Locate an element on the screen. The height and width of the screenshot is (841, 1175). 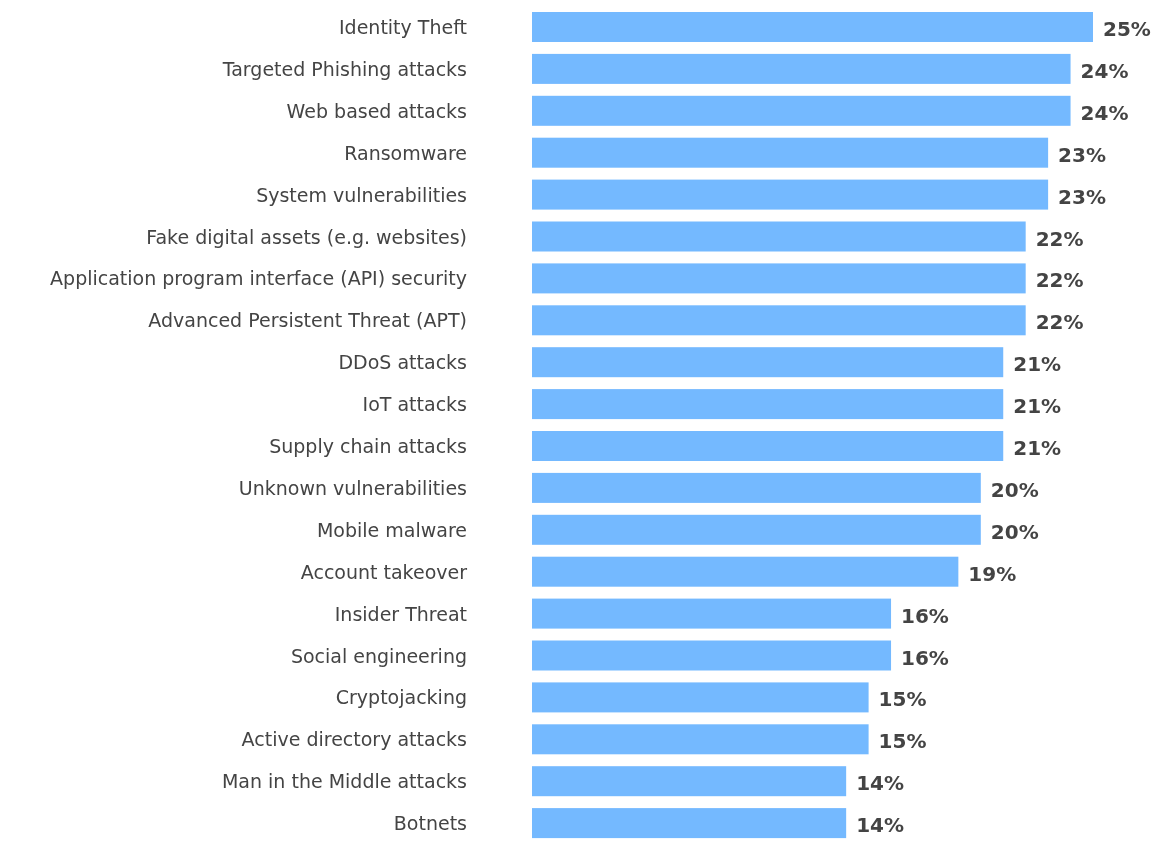
y-tick-label: Web based attacks is located at coordinates (376, 110).